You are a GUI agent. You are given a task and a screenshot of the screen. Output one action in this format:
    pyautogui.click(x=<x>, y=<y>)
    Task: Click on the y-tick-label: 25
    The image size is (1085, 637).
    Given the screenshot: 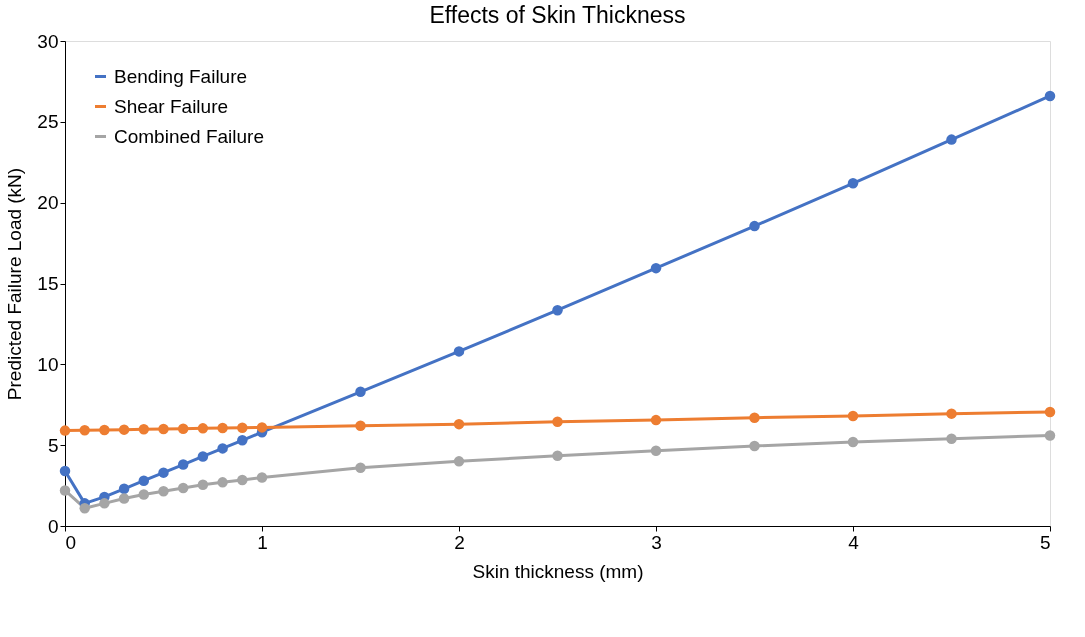 What is the action you would take?
    pyautogui.click(x=48, y=122)
    